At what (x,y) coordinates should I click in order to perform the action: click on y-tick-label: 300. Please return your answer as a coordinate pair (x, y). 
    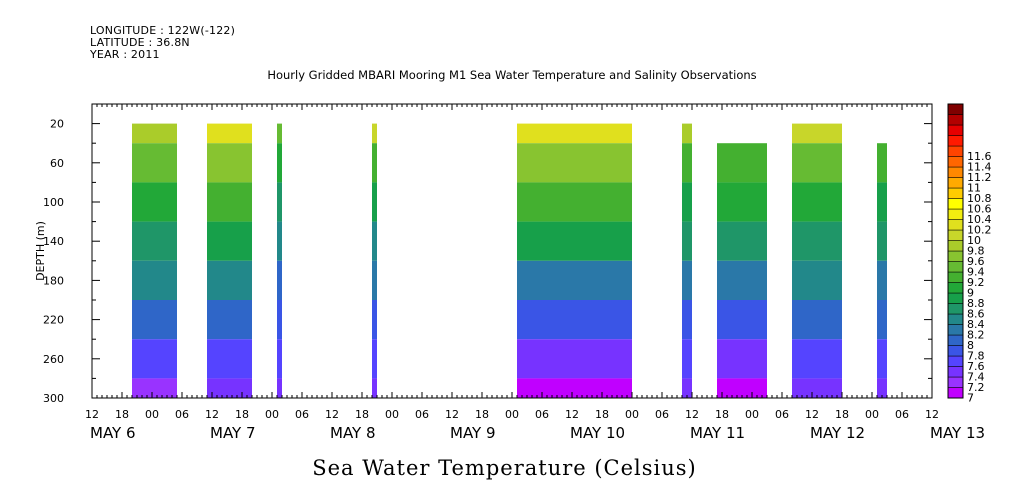
    Looking at the image, I should click on (53, 398).